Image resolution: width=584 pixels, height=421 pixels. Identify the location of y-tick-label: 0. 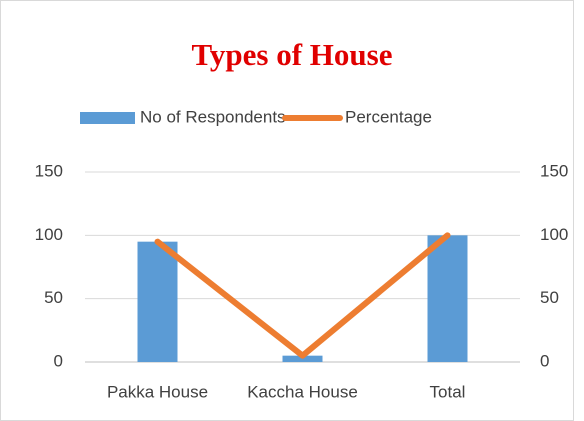
(58, 360).